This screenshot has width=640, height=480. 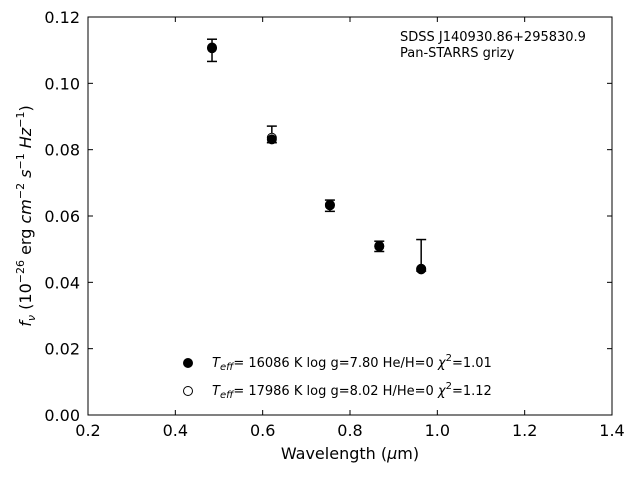 What do you see at coordinates (350, 453) in the screenshot?
I see `x-axis-label: Wavelength (μm)` at bounding box center [350, 453].